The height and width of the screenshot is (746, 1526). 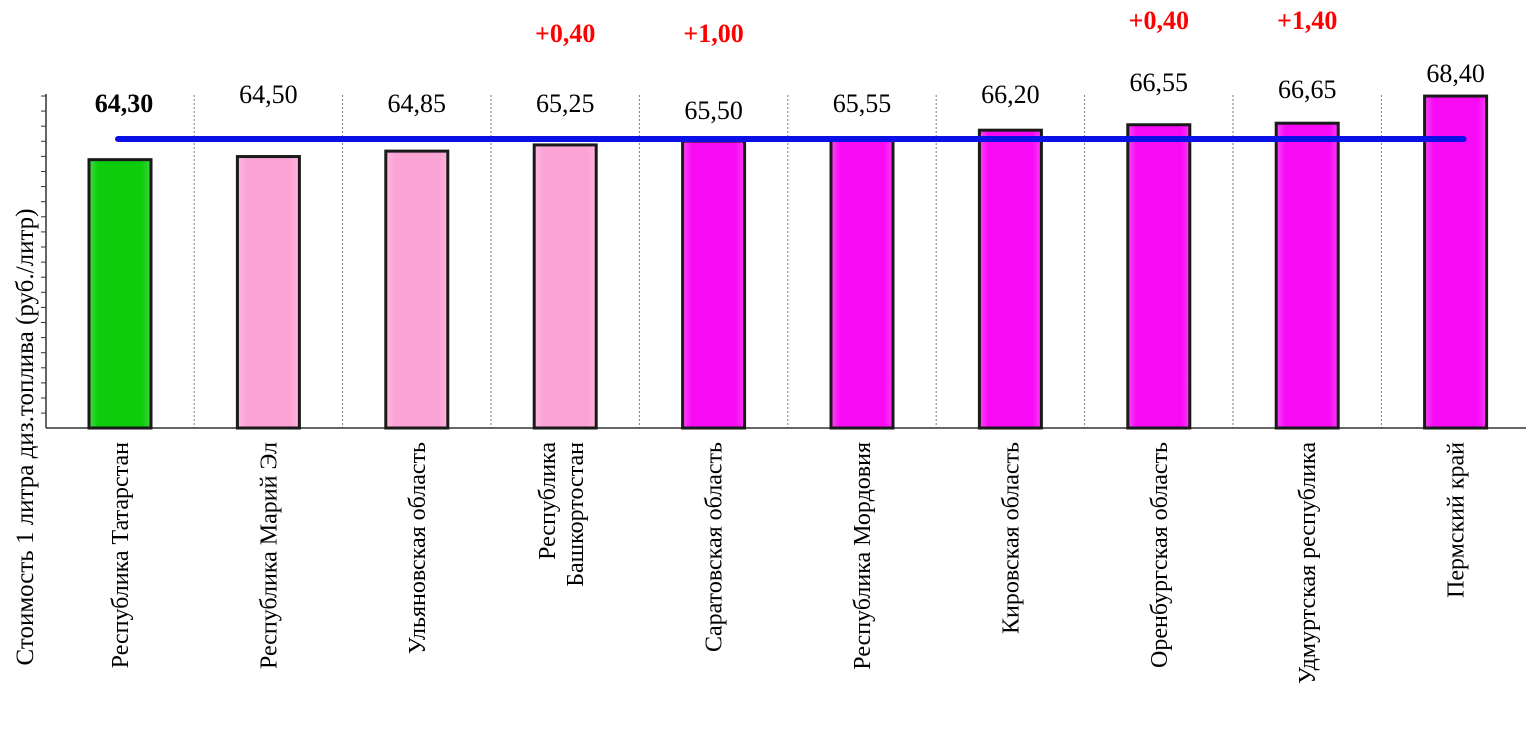 I want to click on data-label: 66,65, so click(x=1307, y=89).